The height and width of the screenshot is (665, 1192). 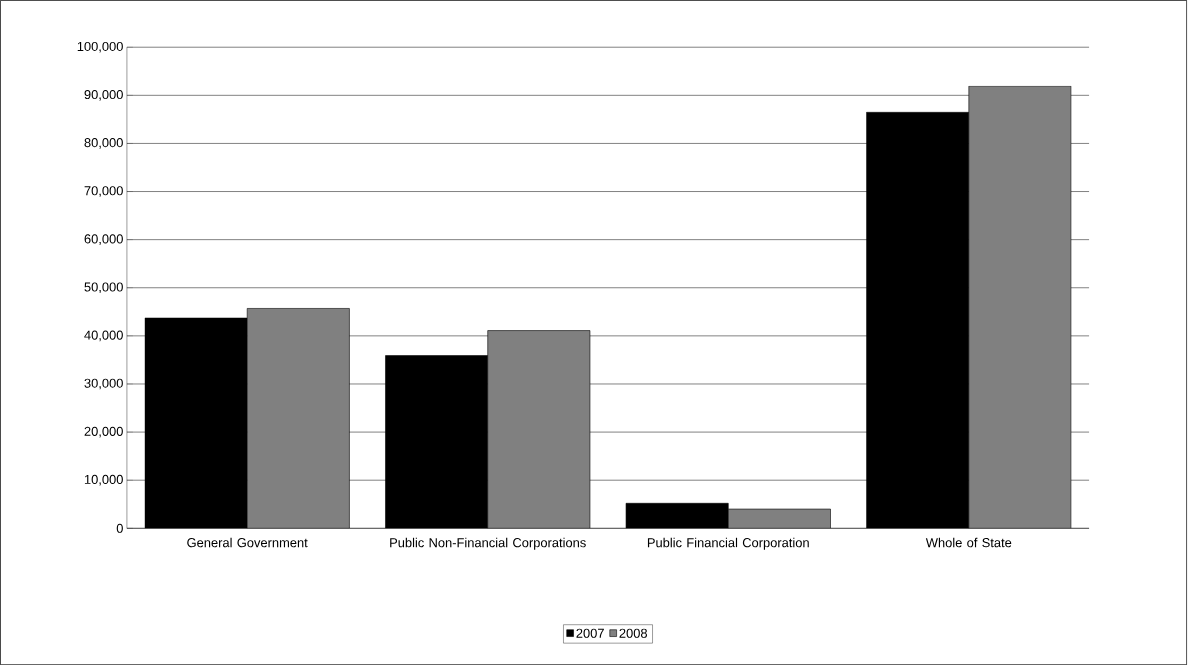 What do you see at coordinates (968, 542) in the screenshot?
I see `x-tick-label: Whole of State` at bounding box center [968, 542].